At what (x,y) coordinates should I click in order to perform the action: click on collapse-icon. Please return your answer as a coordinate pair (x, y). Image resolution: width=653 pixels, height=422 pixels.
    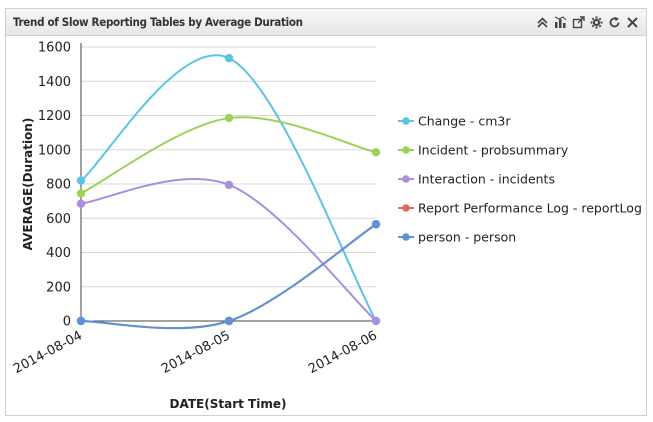
    Looking at the image, I should click on (542, 22).